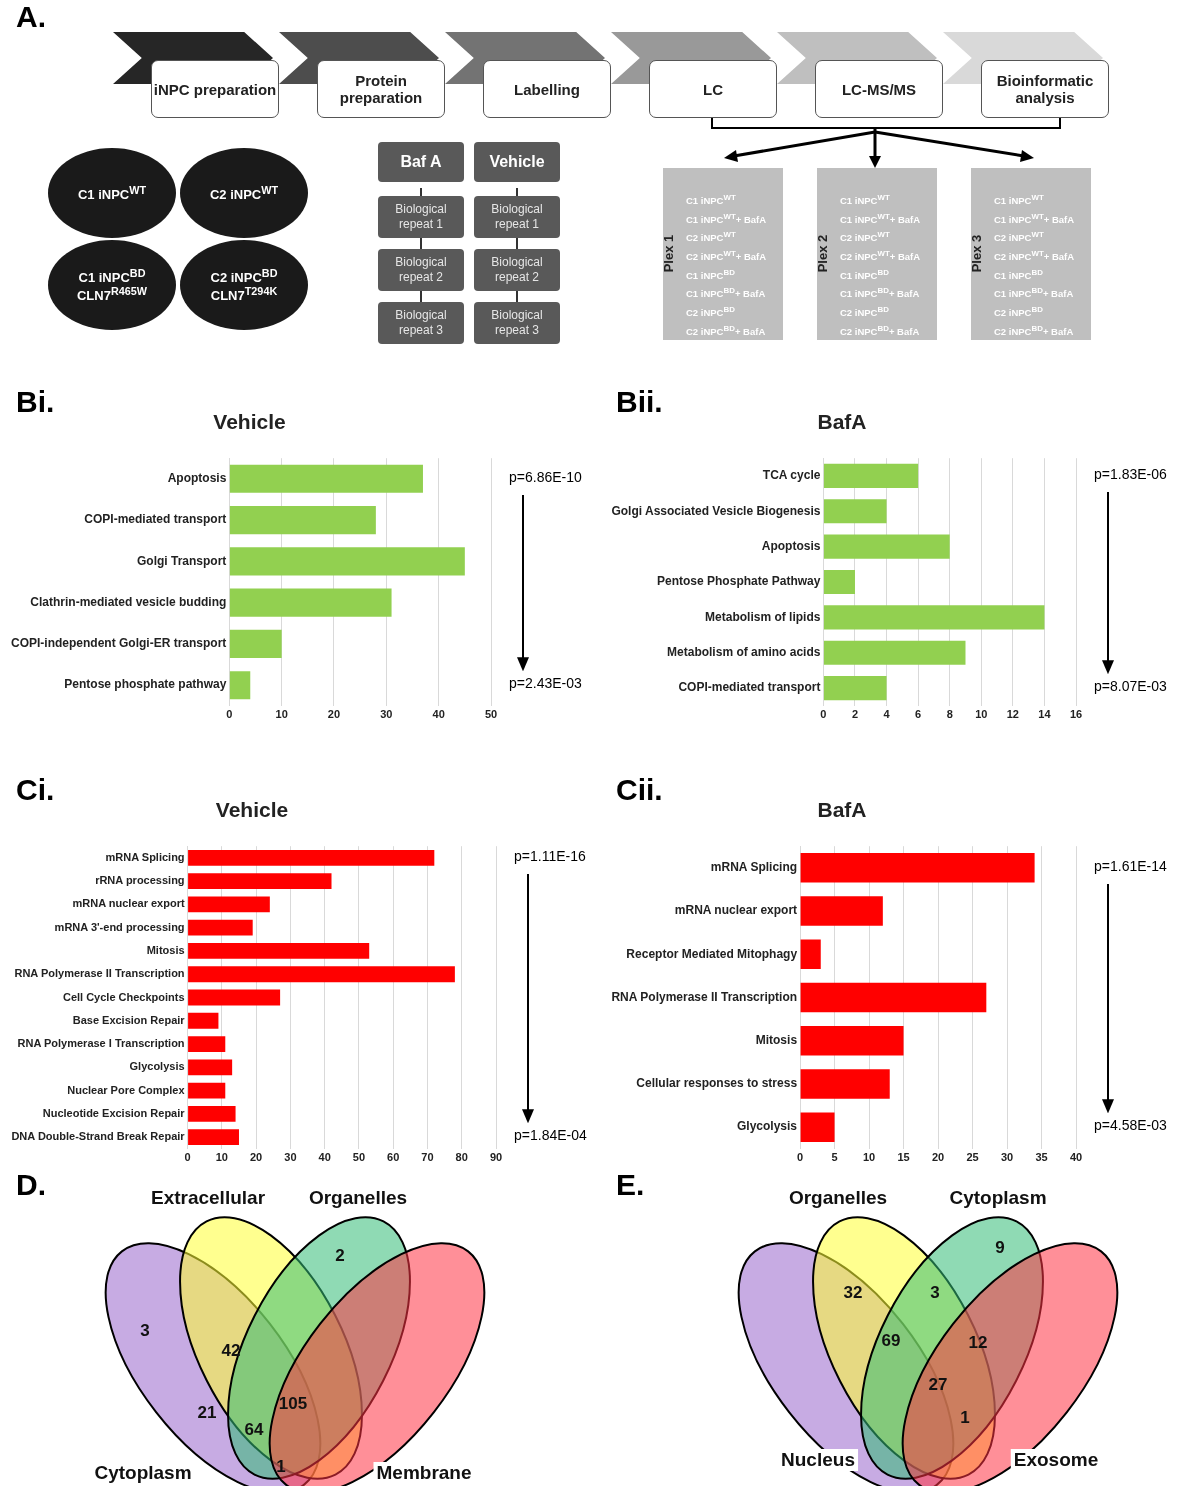 This screenshot has width=1182, height=1495. What do you see at coordinates (98, 1136) in the screenshot?
I see `y-tick-label: DNA Double-Strand Break Repair` at bounding box center [98, 1136].